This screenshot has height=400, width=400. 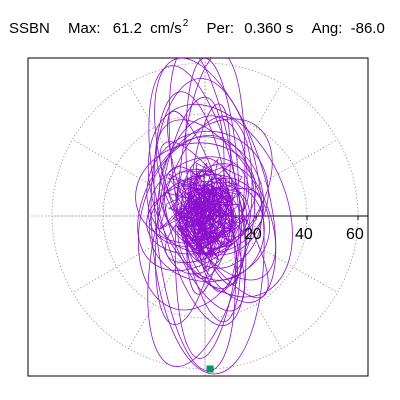 What do you see at coordinates (185, 23) in the screenshot?
I see `max-unit-exponent: 2` at bounding box center [185, 23].